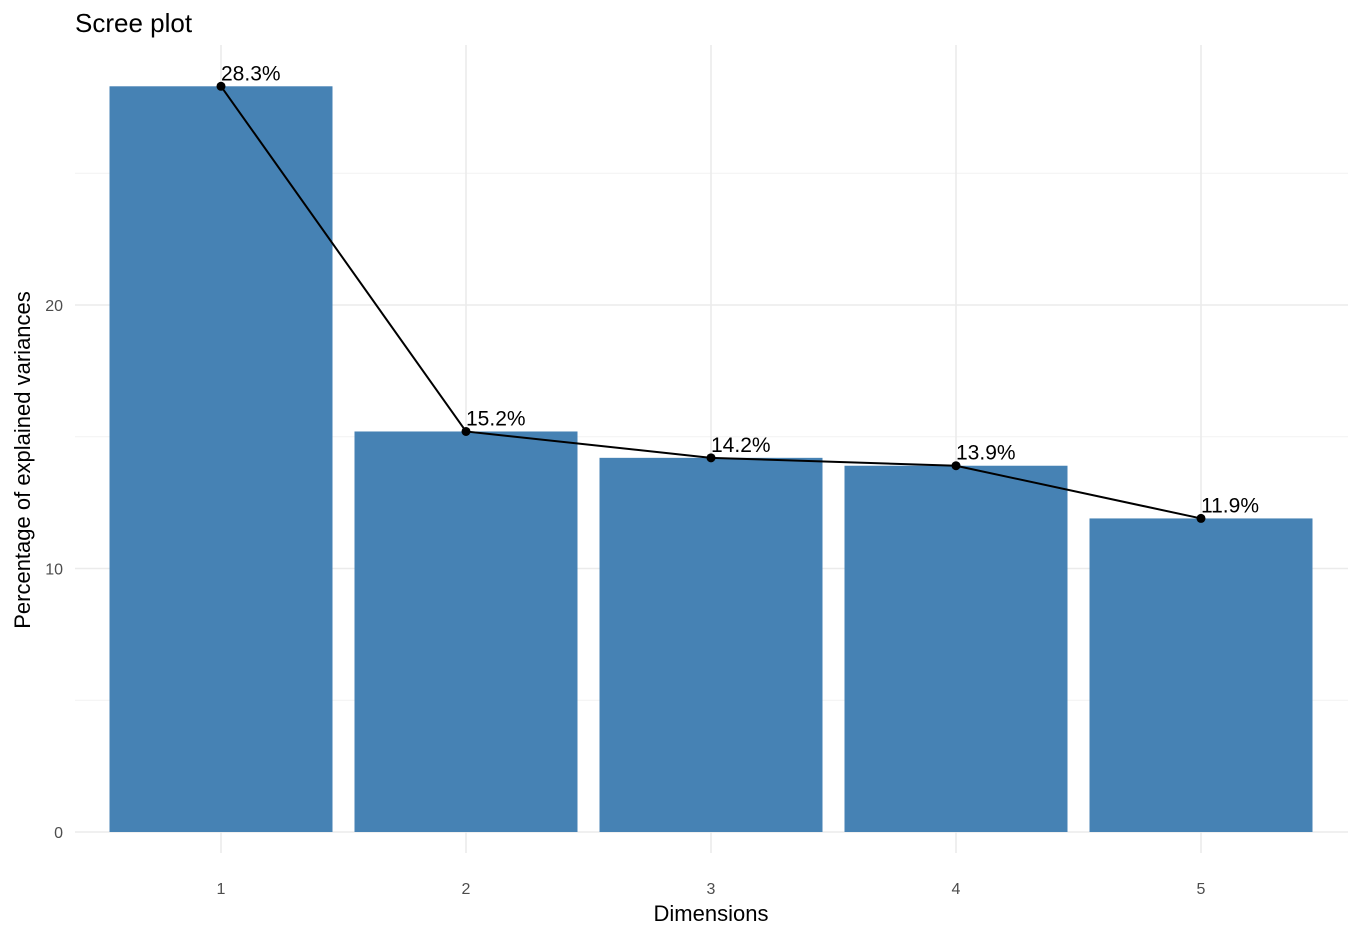 The image size is (1362, 942). I want to click on y-tick-labels: 0 10 20, so click(54, 570).